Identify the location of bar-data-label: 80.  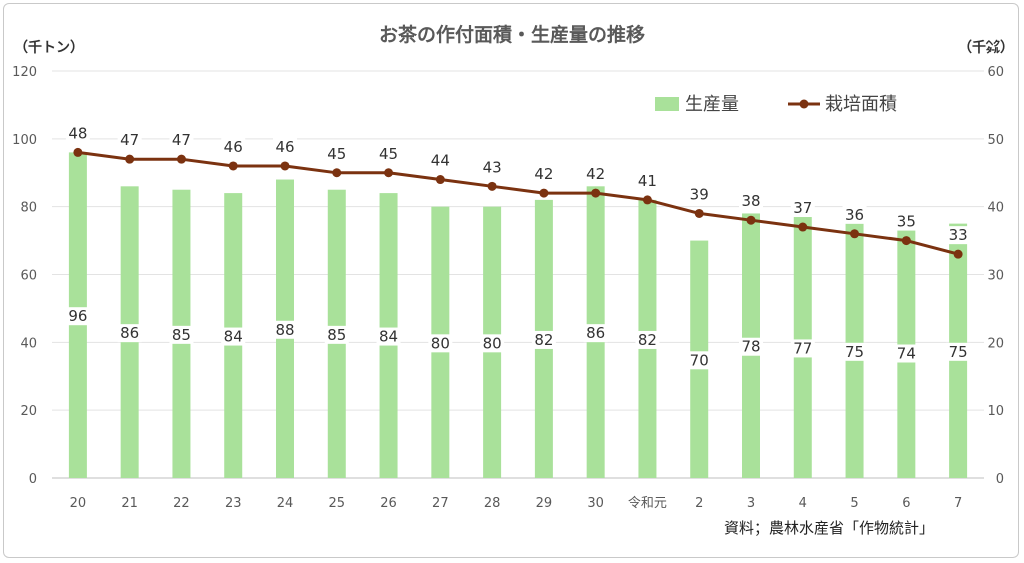
(492, 343).